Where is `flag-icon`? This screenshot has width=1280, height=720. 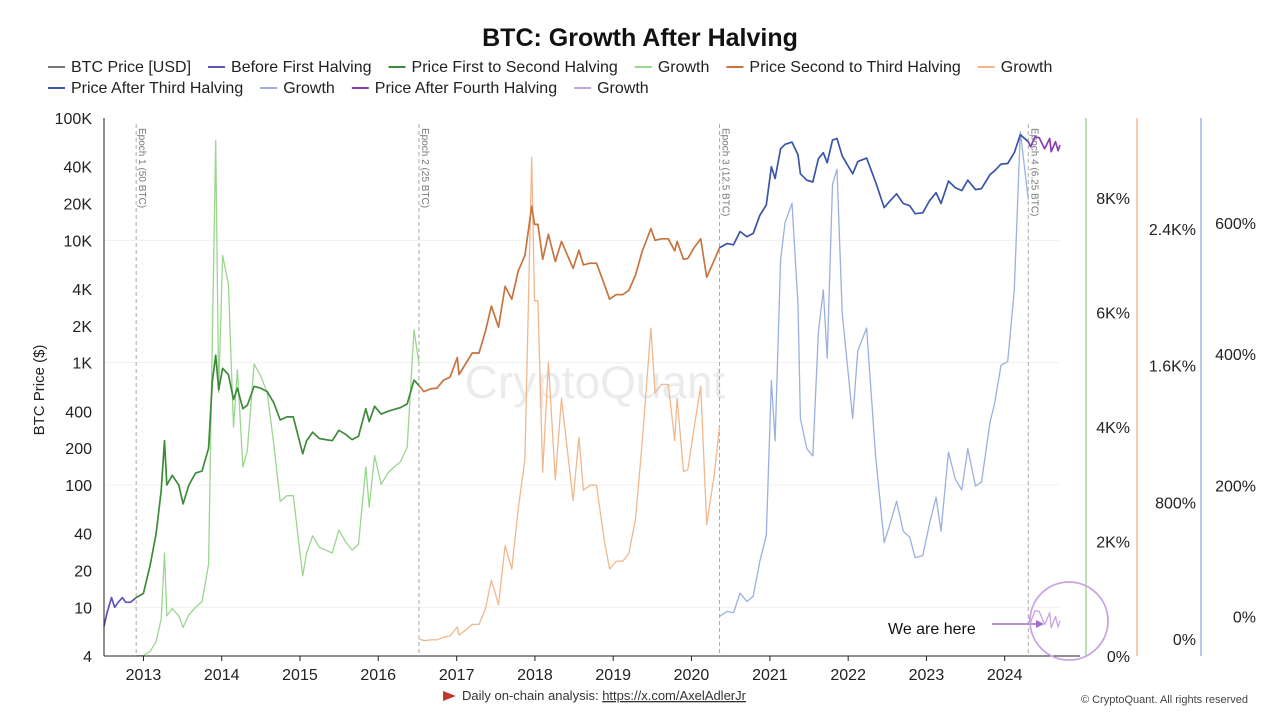
flag-icon is located at coordinates (449, 696).